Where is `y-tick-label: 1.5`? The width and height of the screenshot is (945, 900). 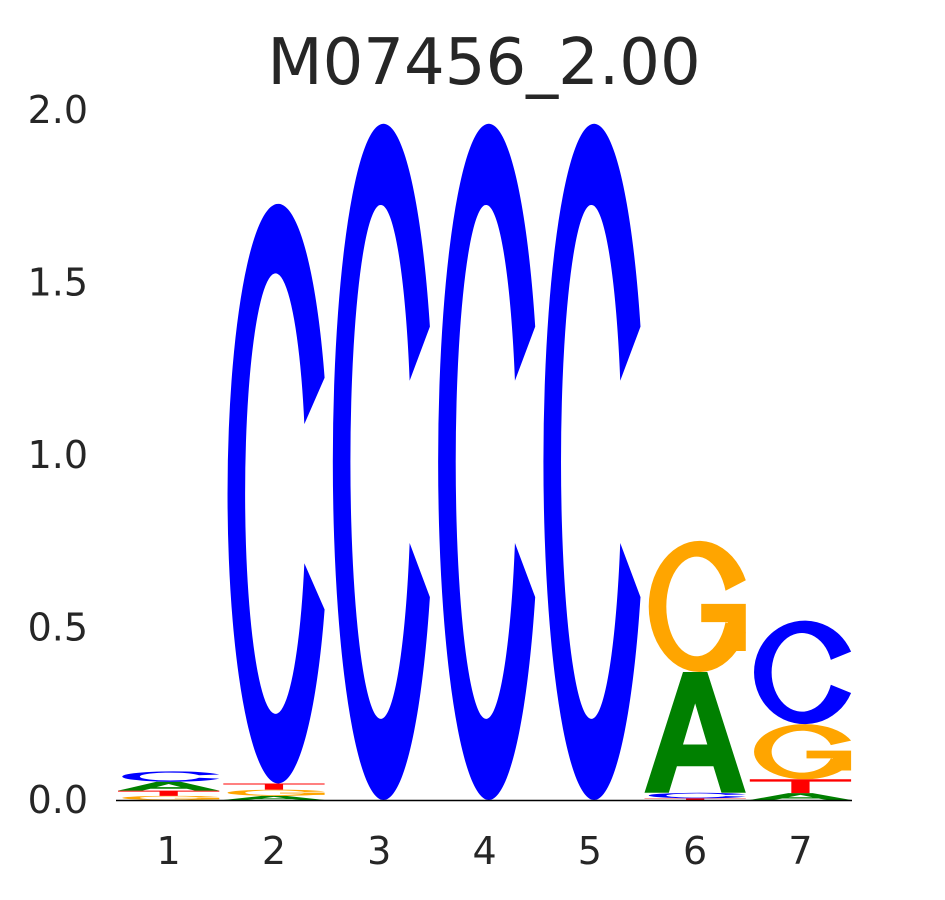
y-tick-label: 1.5 is located at coordinates (58, 283).